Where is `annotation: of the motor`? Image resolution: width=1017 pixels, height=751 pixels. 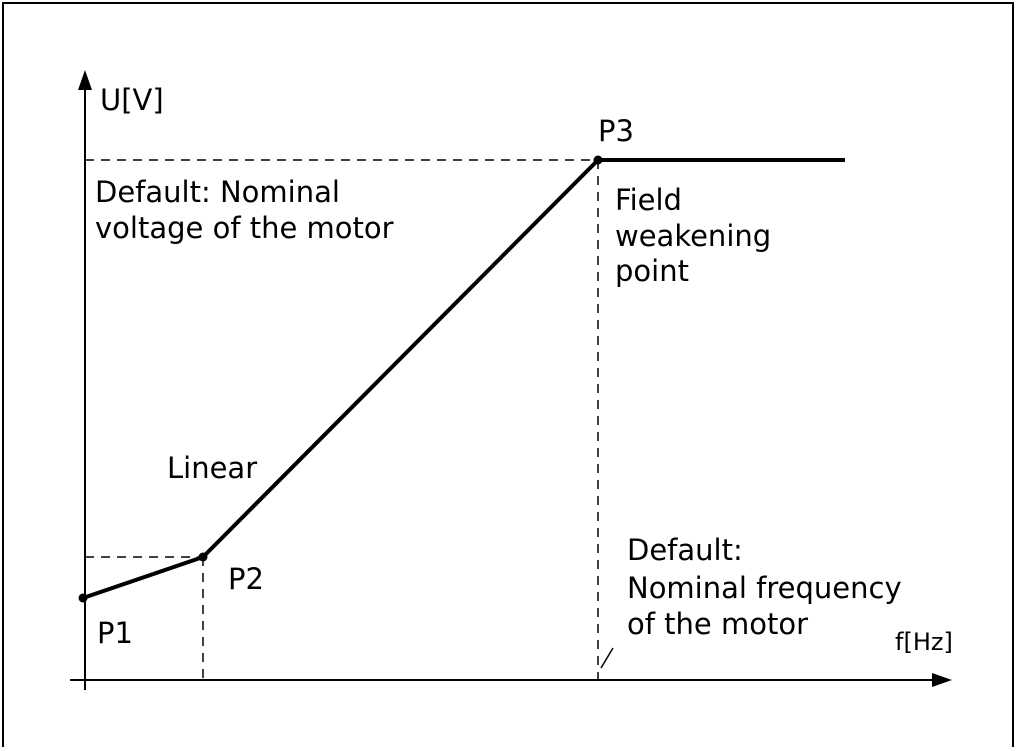 annotation: of the motor is located at coordinates (717, 624).